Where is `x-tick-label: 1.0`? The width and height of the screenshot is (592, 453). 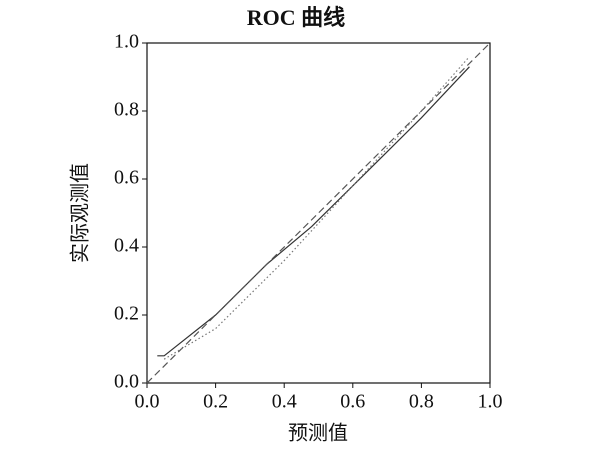 x-tick-label: 1.0 is located at coordinates (490, 402).